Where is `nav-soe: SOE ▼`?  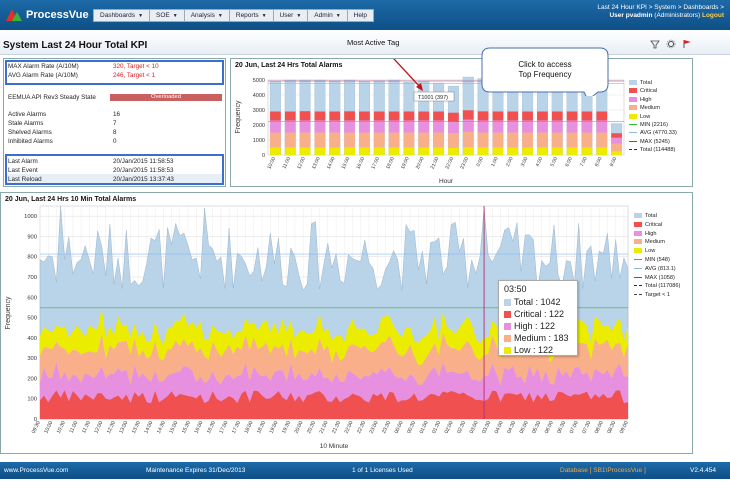 nav-soe: SOE ▼ is located at coordinates (167, 15).